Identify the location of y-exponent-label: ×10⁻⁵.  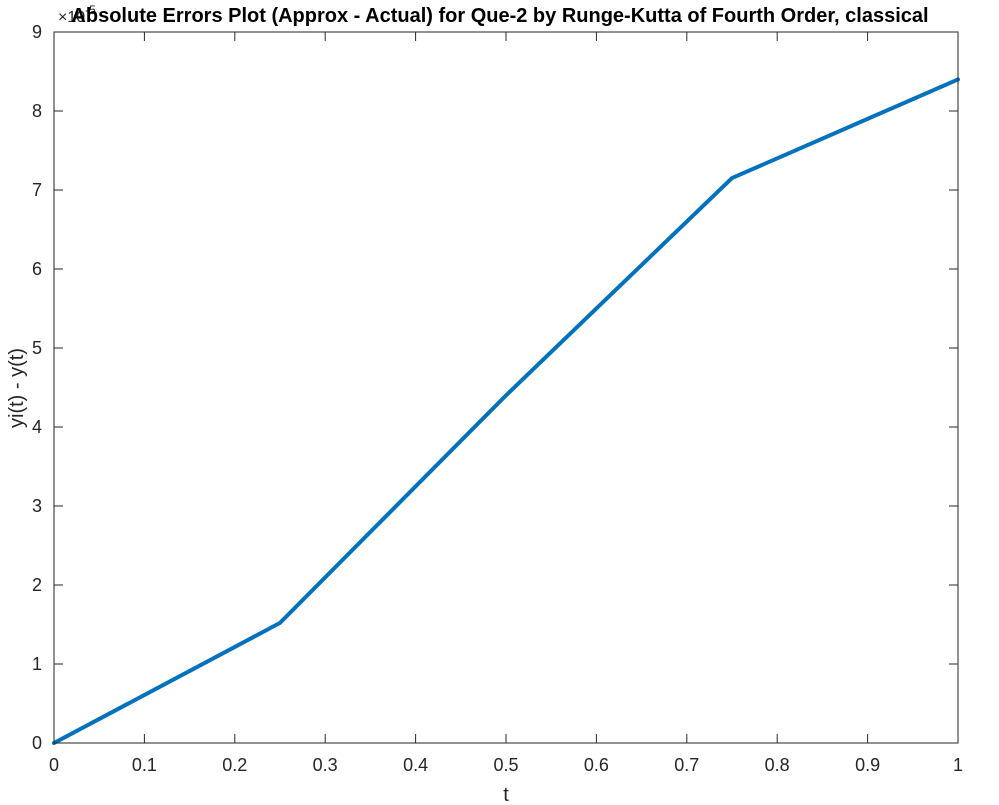
(77, 14).